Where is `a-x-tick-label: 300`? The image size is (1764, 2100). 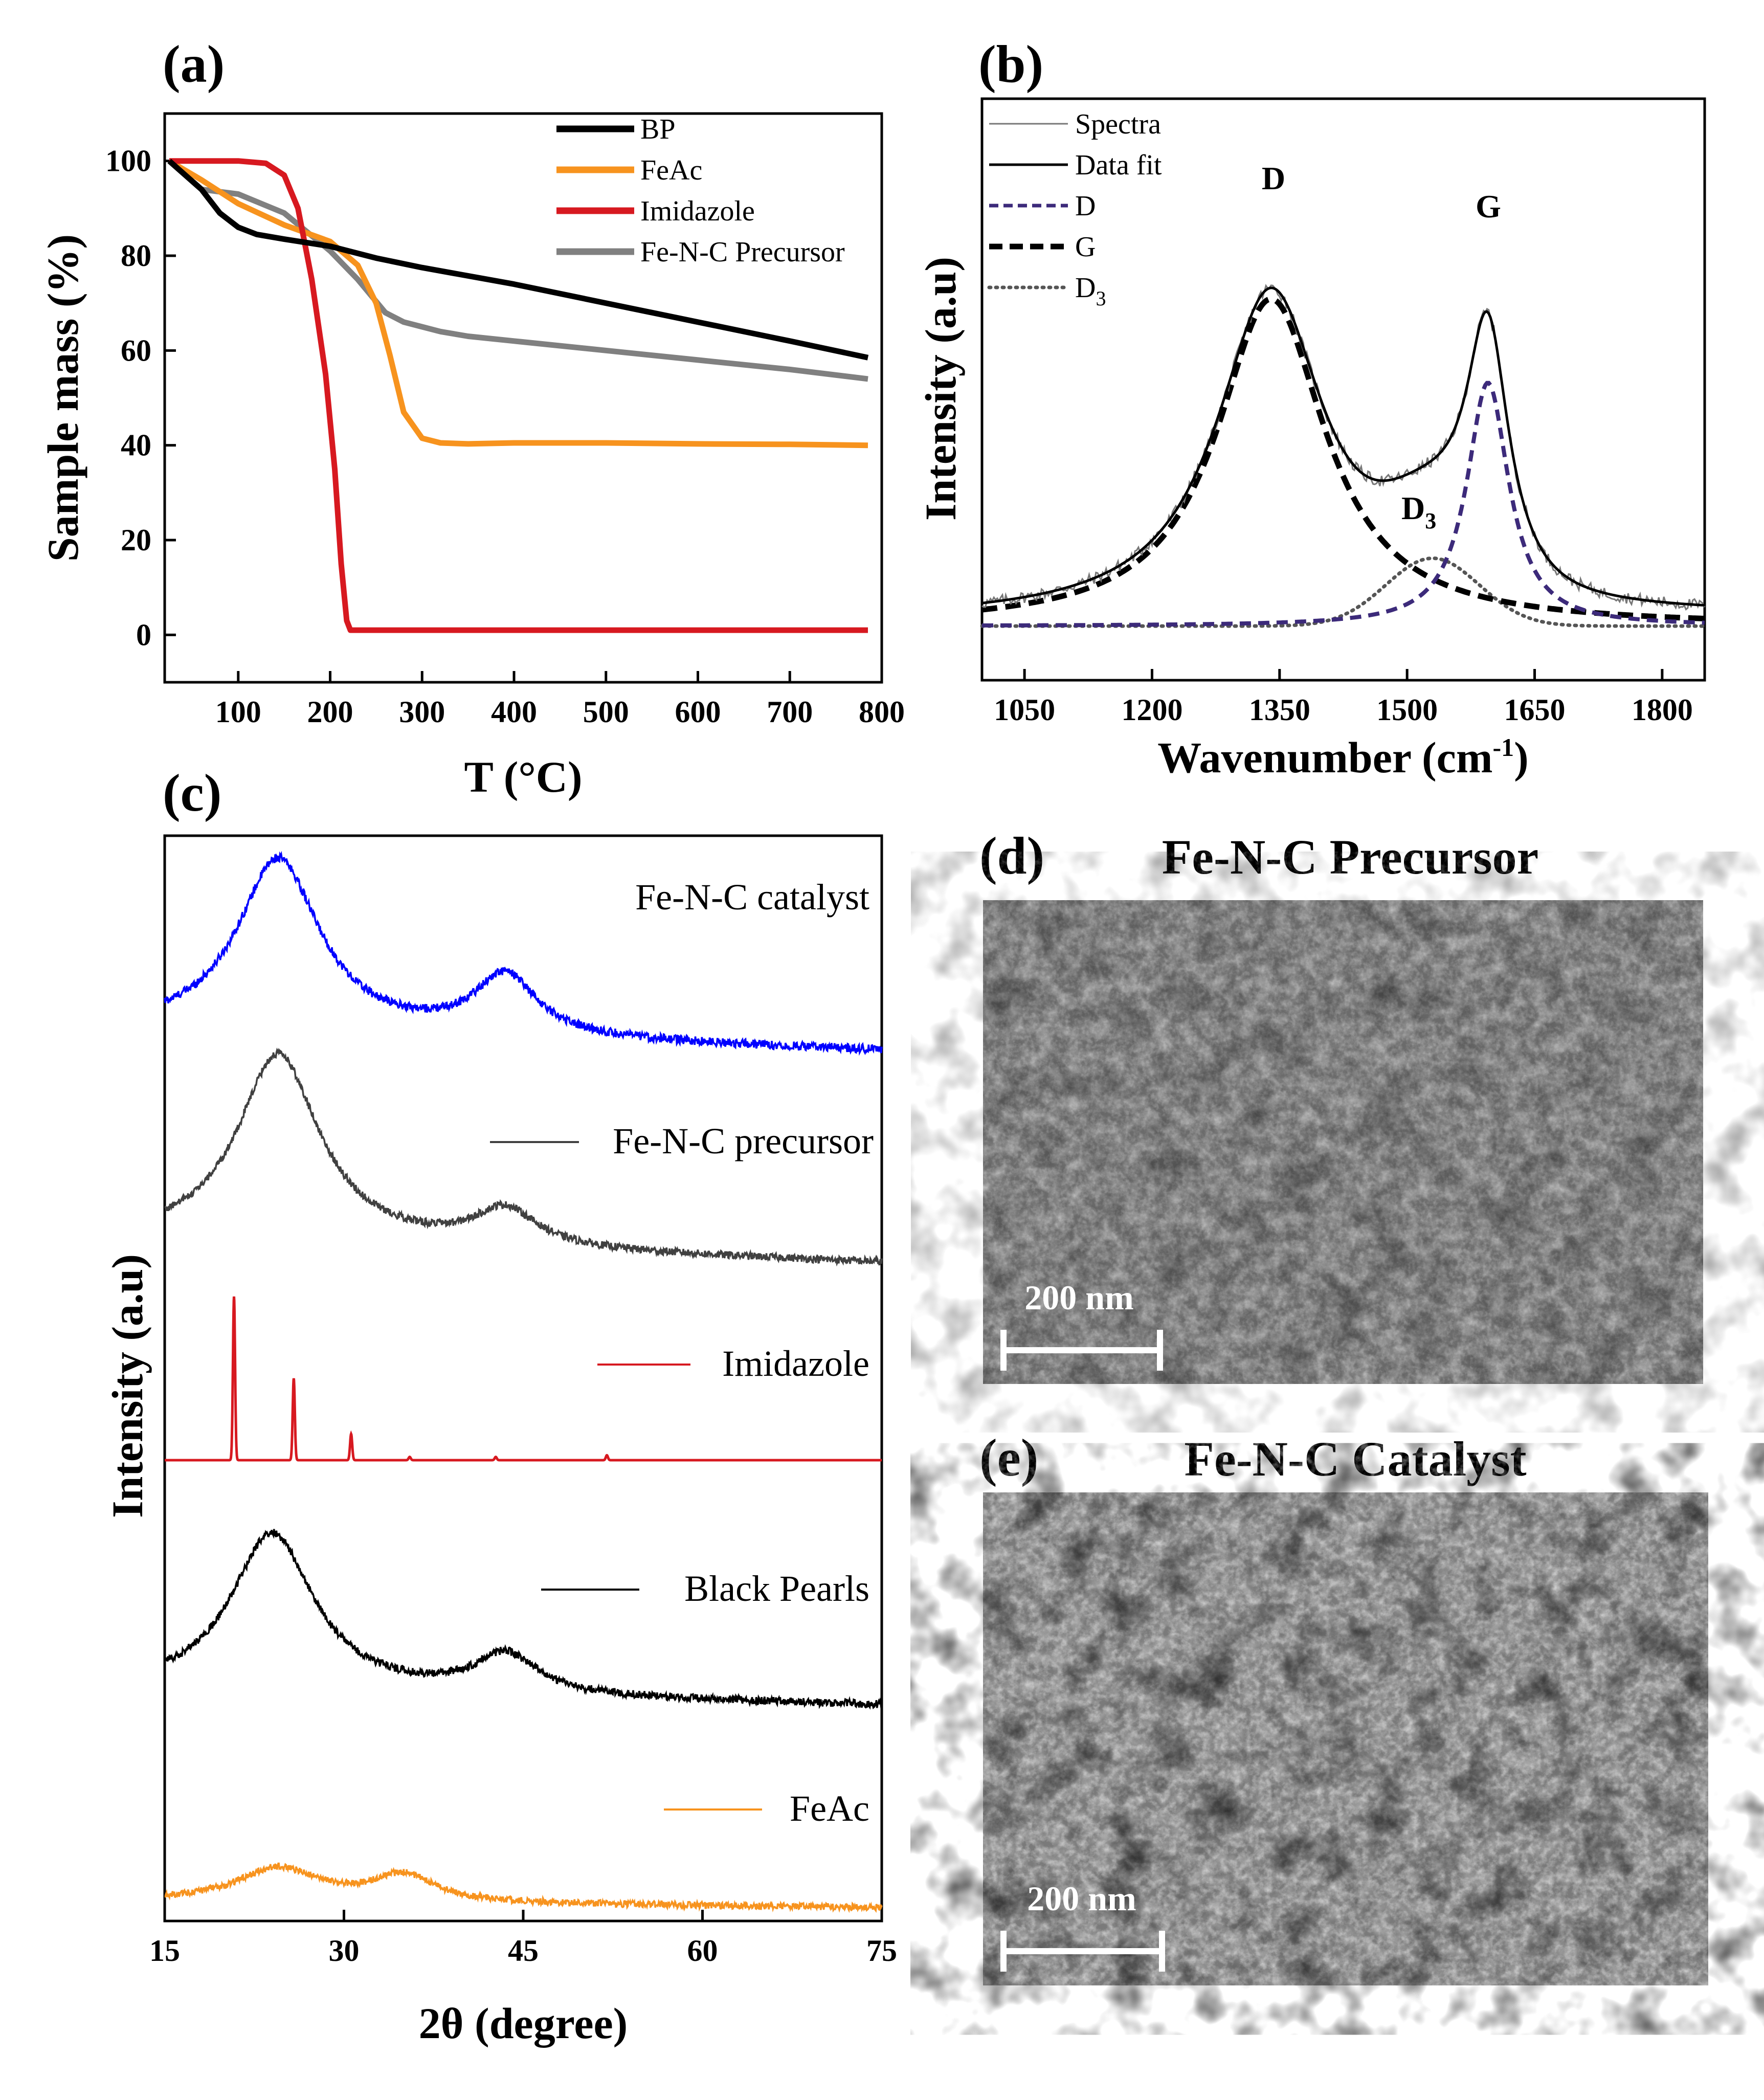
a-x-tick-label: 300 is located at coordinates (422, 712).